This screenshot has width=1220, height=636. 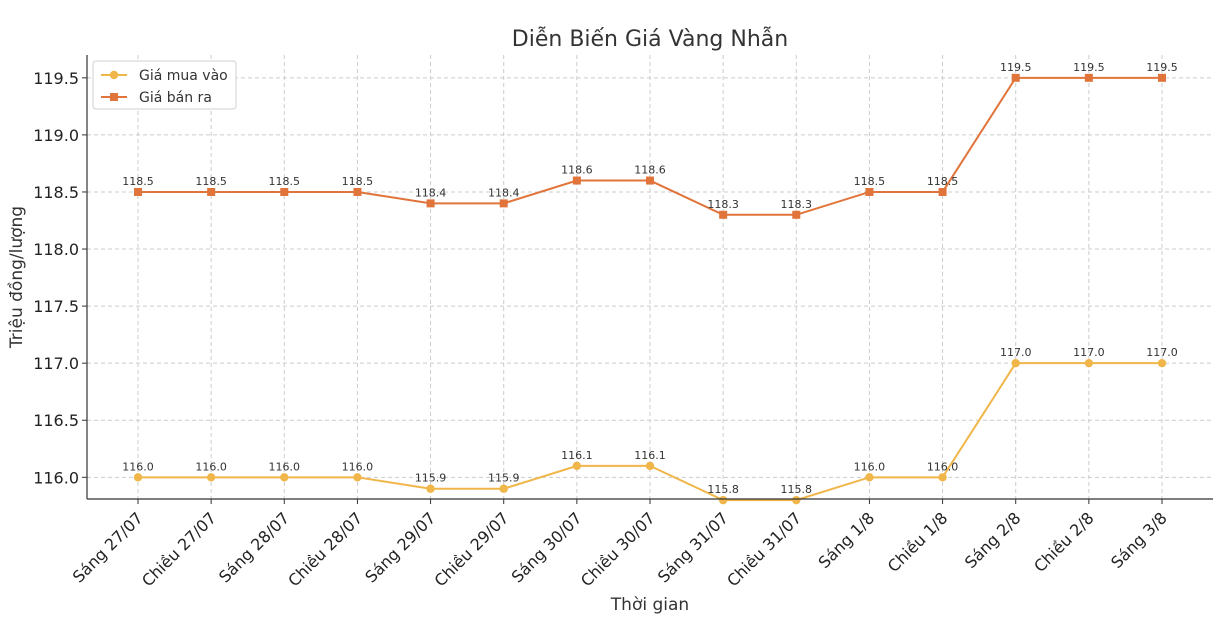 I want to click on y-axis-ticks: 116.0 116.5 117.0 117.5 118.0 118.5 119.0 119.5, so click(x=60, y=278).